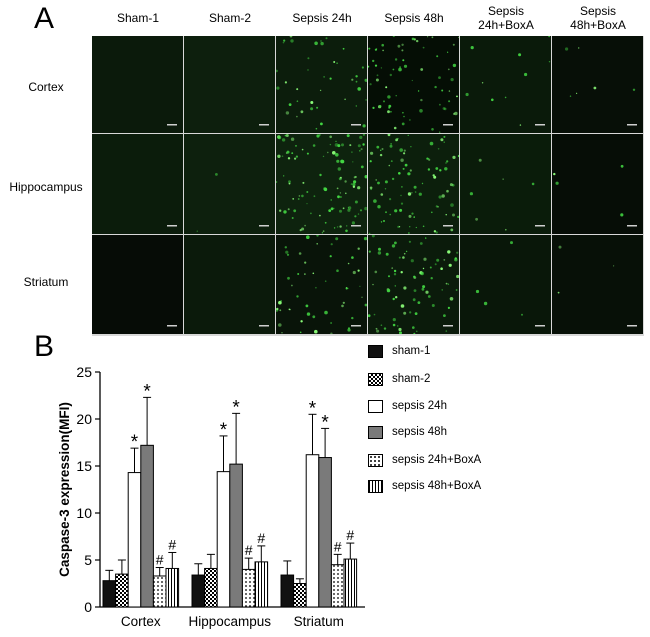 Image resolution: width=650 pixels, height=637 pixels. I want to click on legend-item: sepsis 48h, so click(407, 432).